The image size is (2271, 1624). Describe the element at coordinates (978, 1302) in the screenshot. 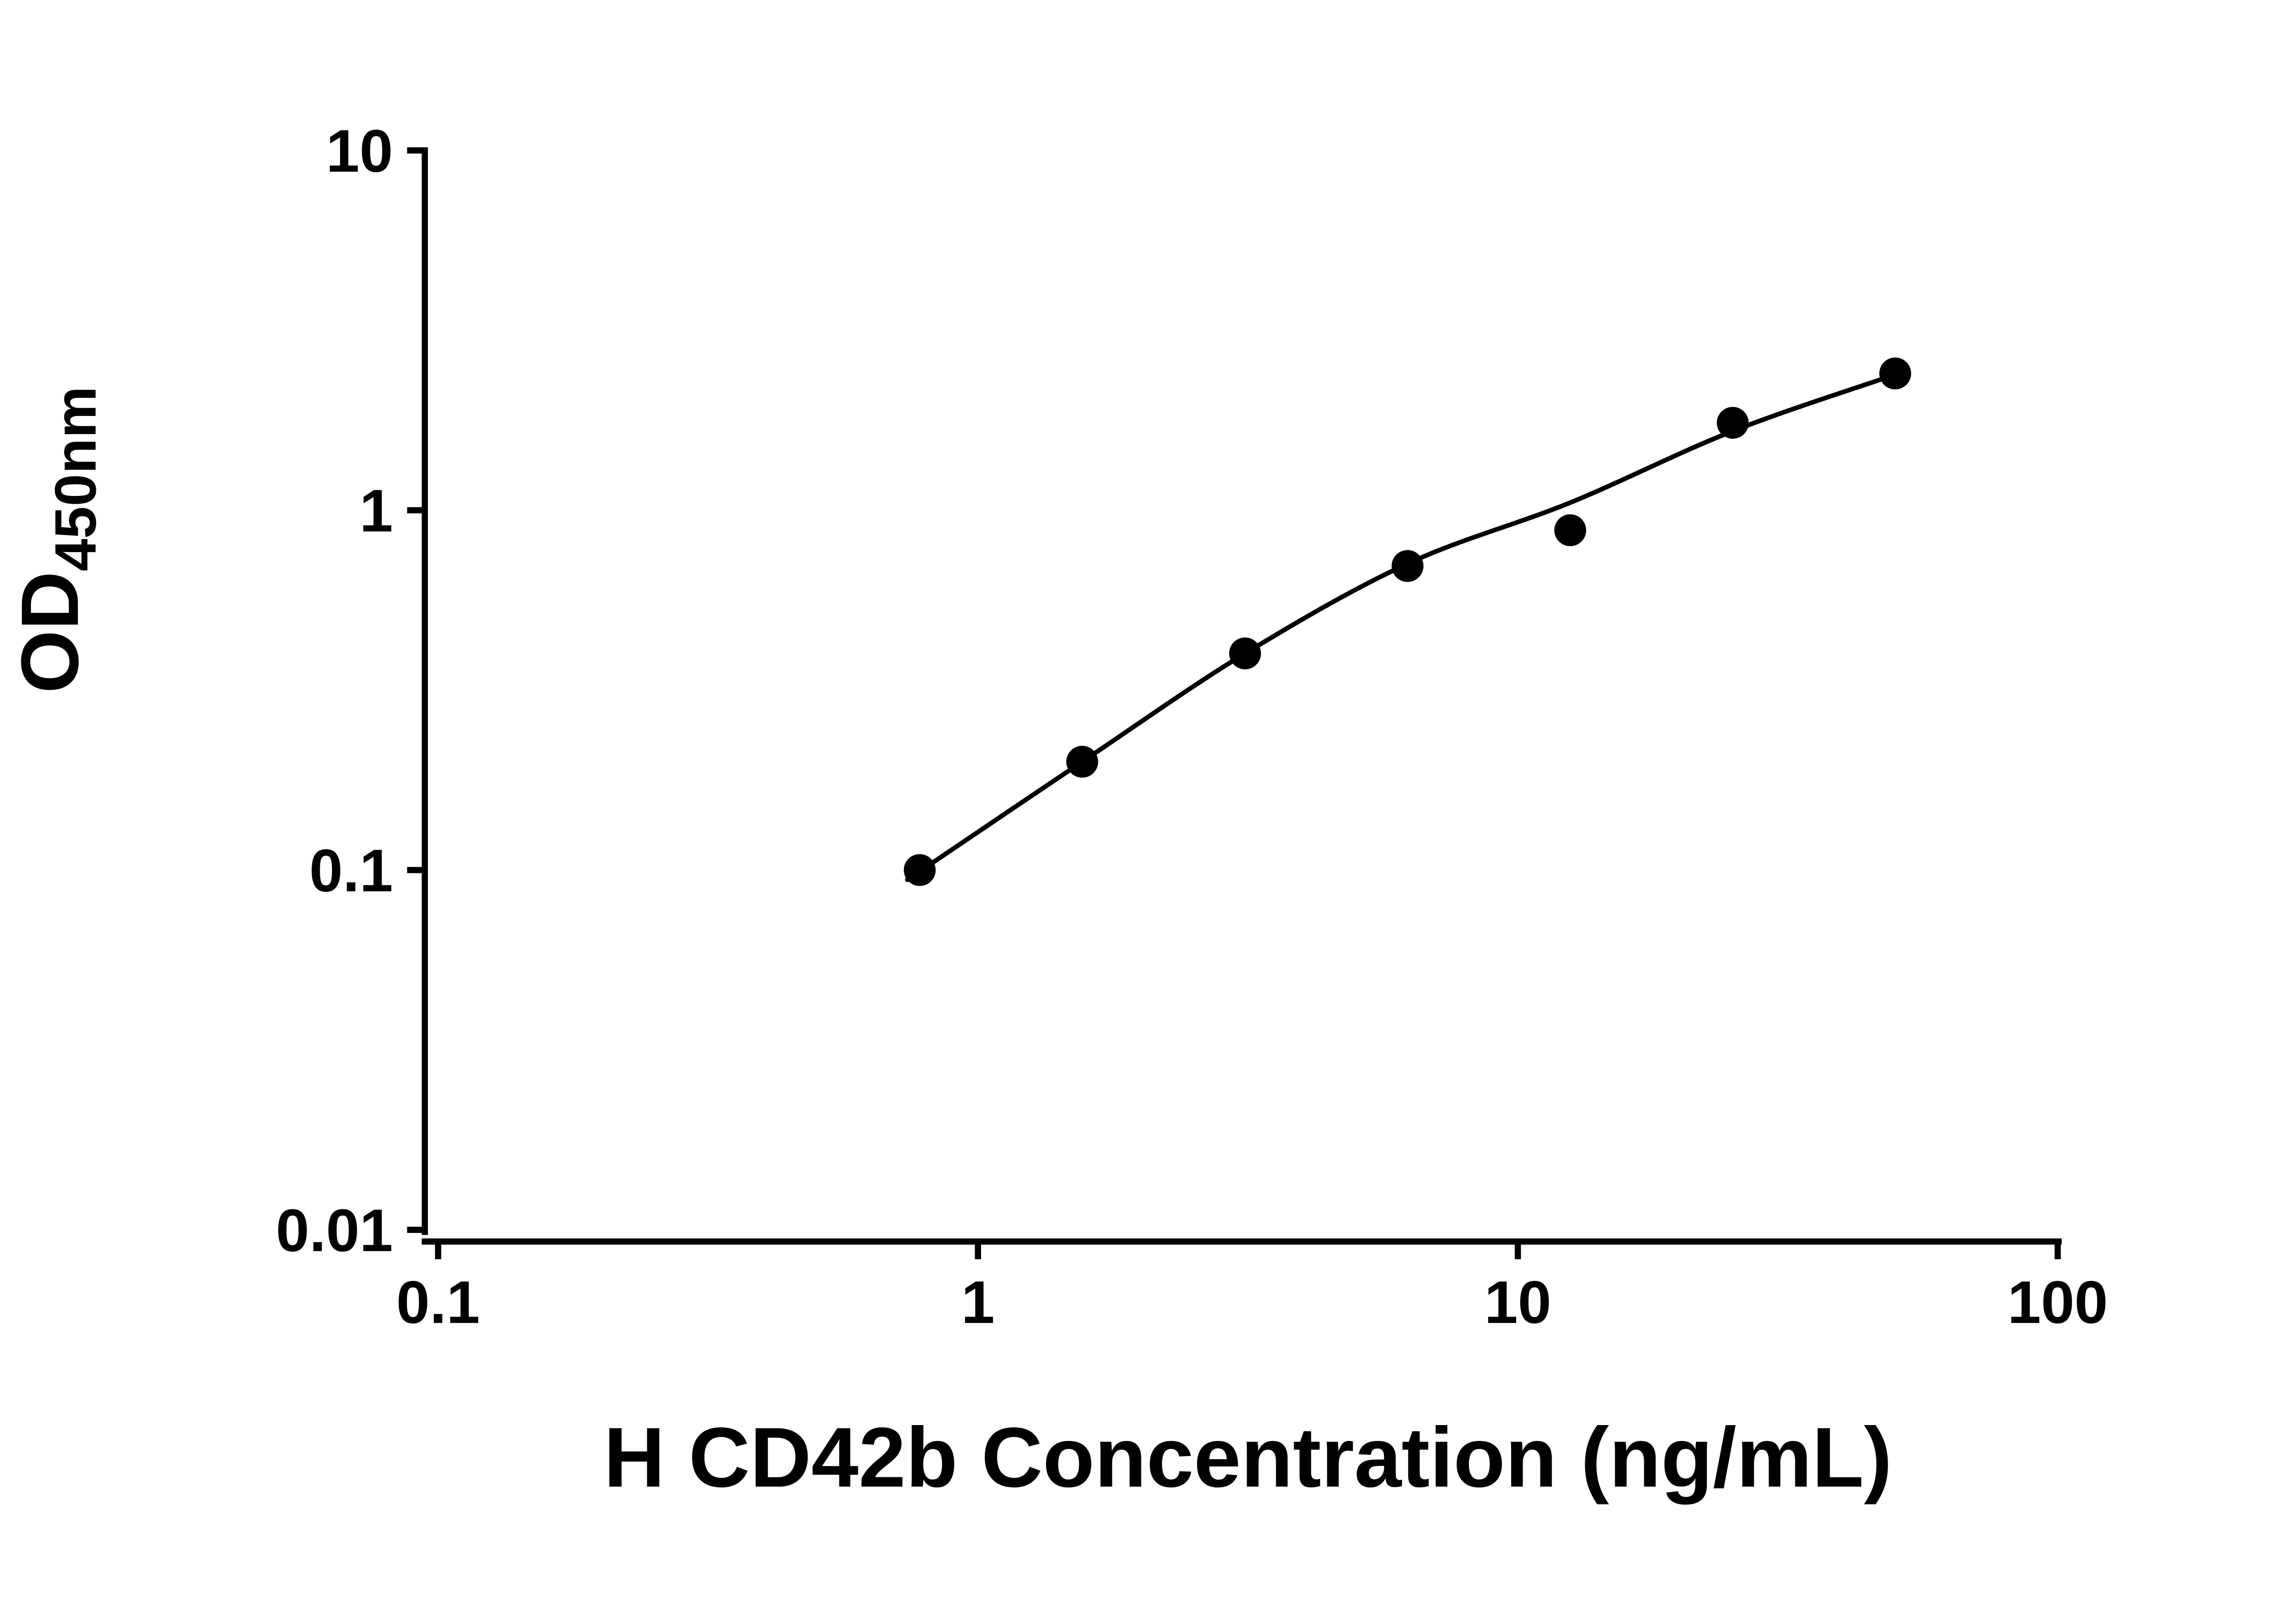

I see `x-tick-label: 1` at that location.